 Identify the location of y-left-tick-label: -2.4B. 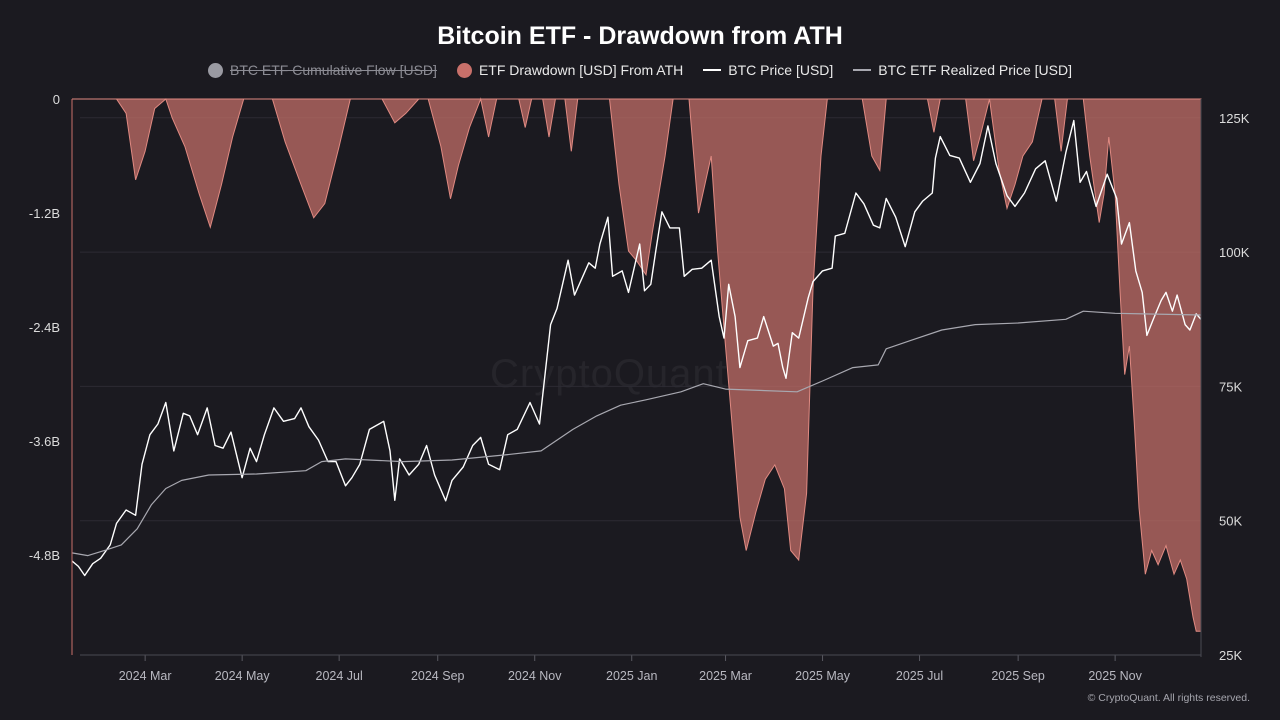
(44, 327).